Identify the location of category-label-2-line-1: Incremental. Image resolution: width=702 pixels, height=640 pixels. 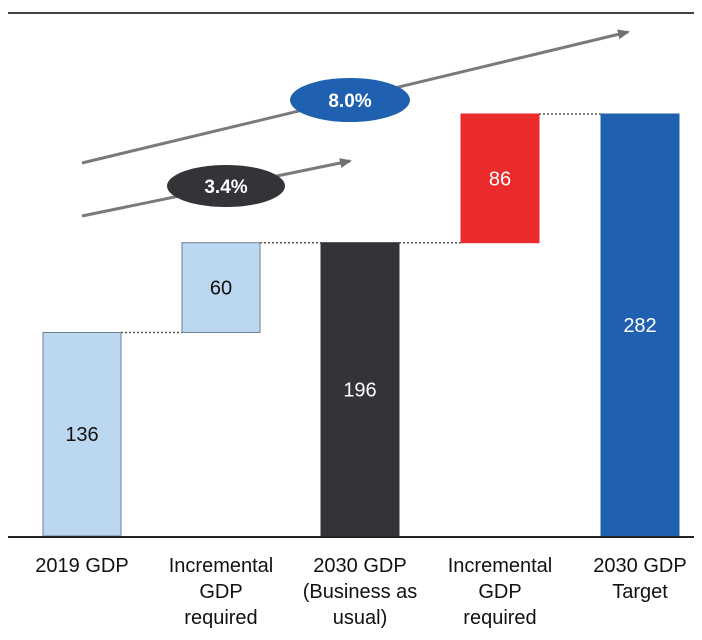
(221, 566).